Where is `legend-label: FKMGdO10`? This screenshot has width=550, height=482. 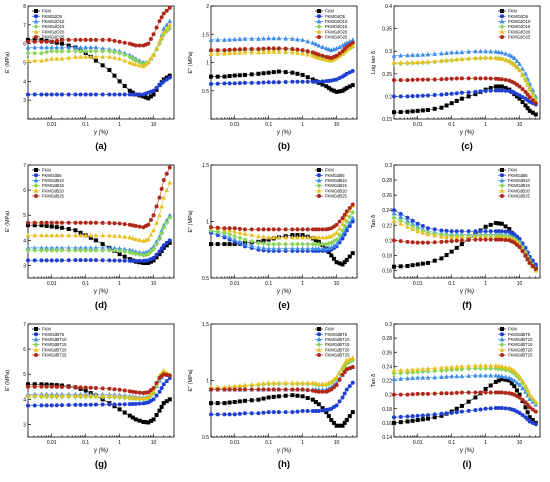 legend-label: FKMGdO10 is located at coordinates (336, 21).